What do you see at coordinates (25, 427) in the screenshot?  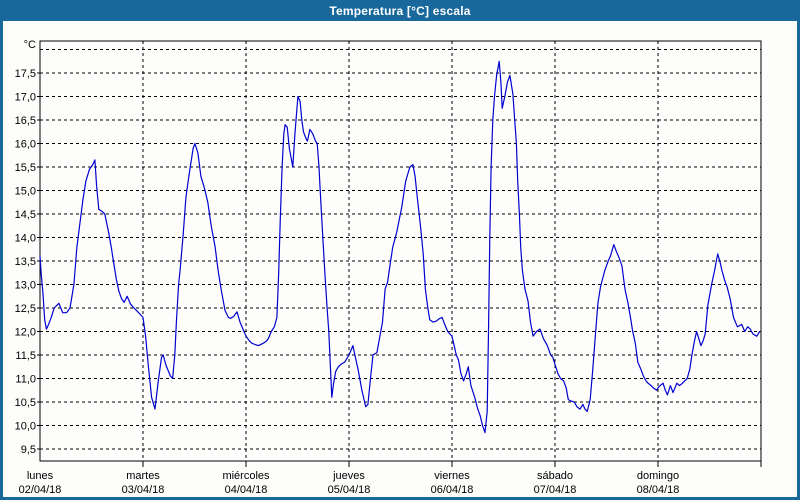 I see `y-tick-label: 10,0` at bounding box center [25, 427].